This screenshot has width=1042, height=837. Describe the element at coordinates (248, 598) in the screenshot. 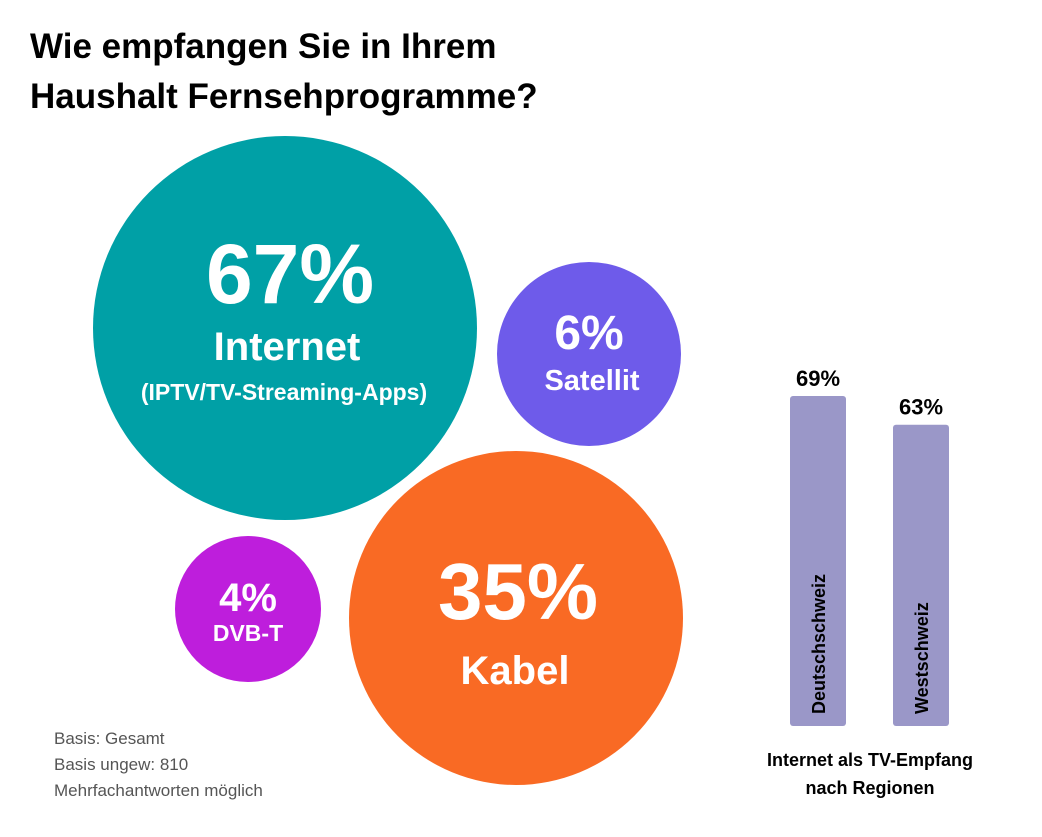

I see `bubble-dvbt-value: 4%` at that location.